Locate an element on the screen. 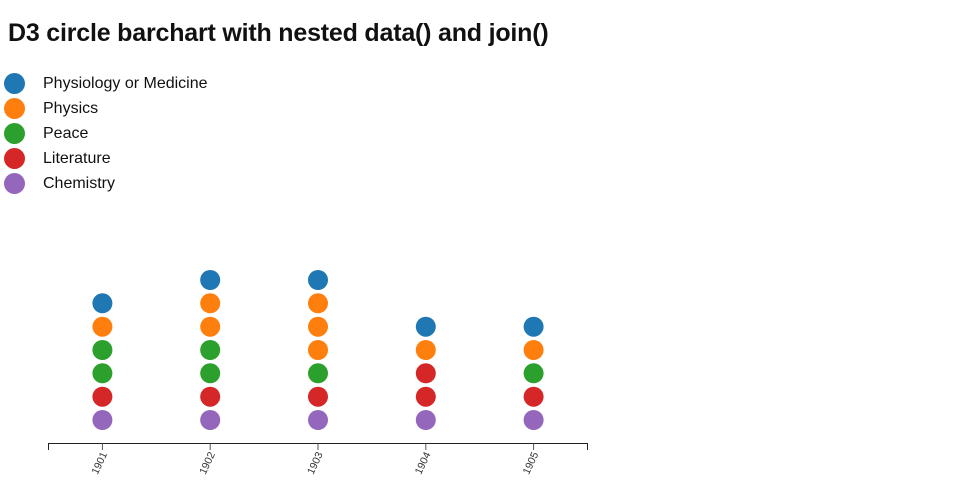 The image size is (960, 500). legend-label: Literature is located at coordinates (77, 158).